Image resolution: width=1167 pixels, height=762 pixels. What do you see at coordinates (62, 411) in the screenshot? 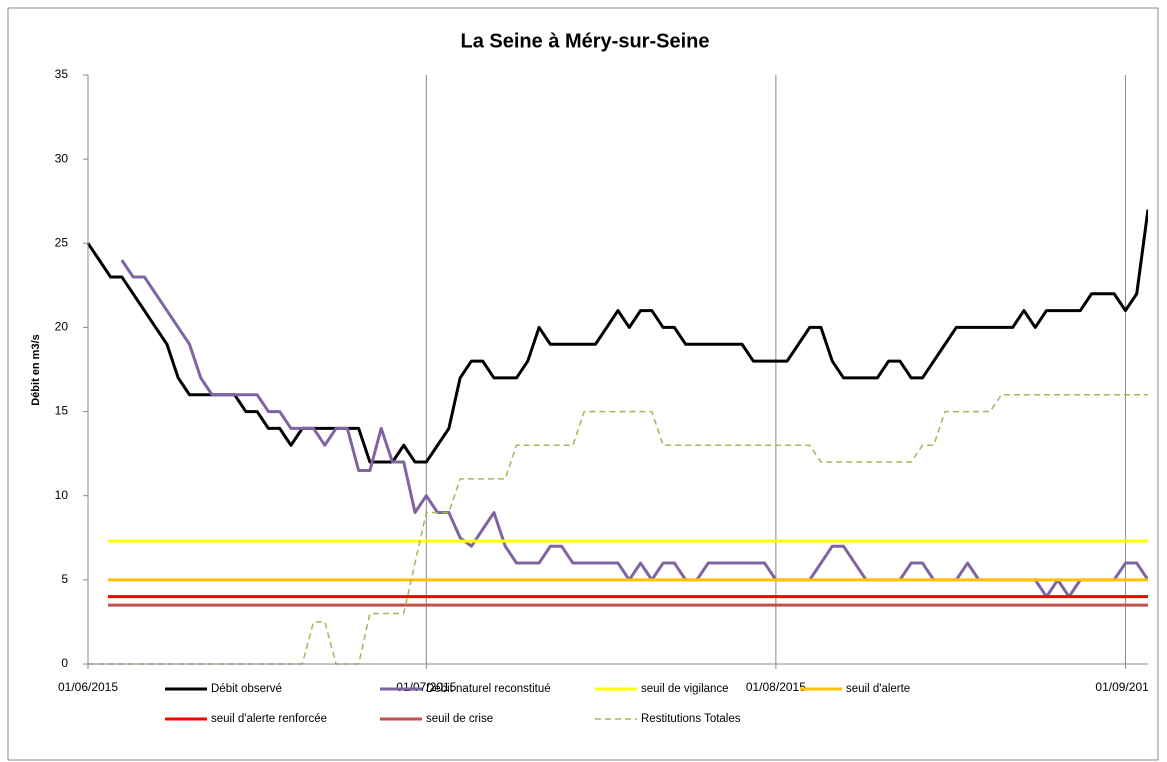
I see `y-tick-label: 15` at bounding box center [62, 411].